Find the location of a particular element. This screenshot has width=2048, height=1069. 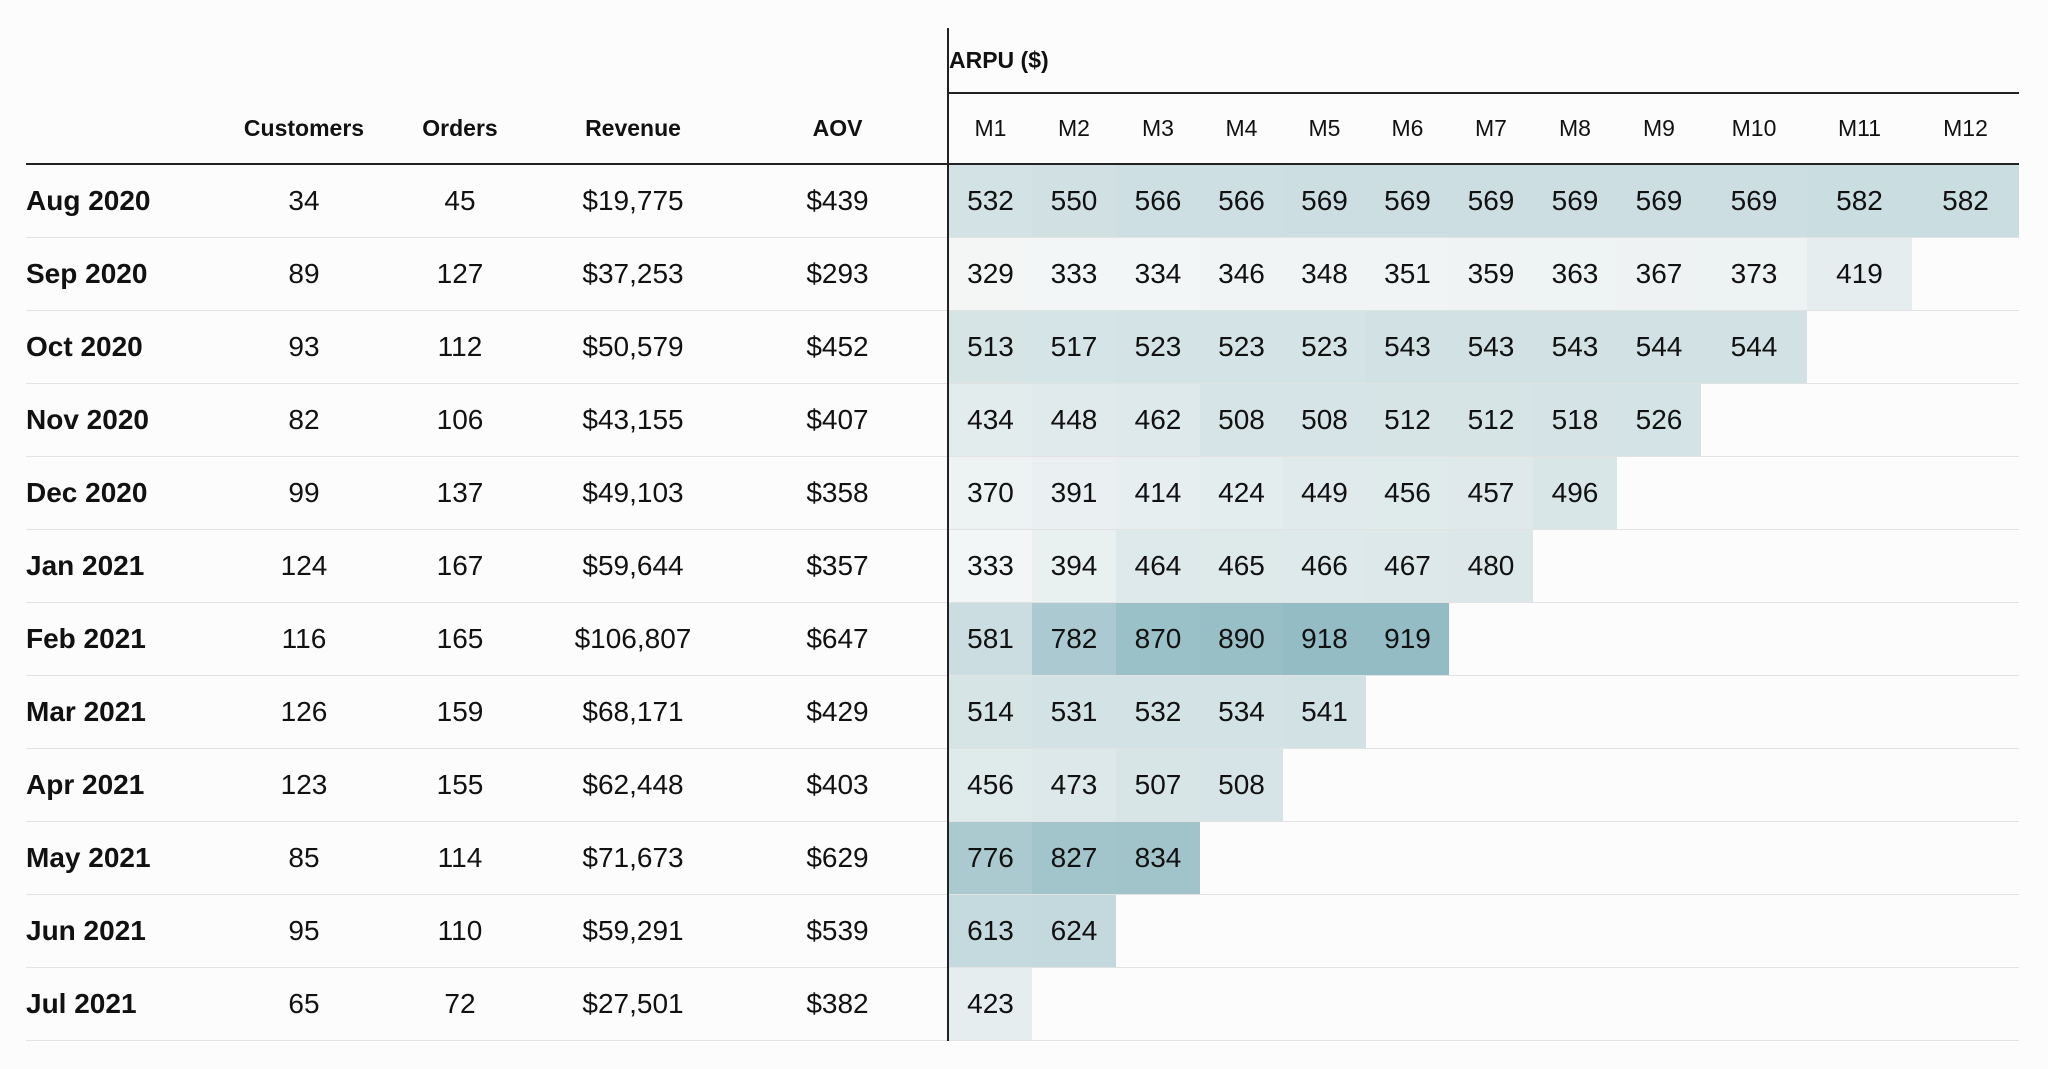

cell-aov: $358 is located at coordinates (837, 492).